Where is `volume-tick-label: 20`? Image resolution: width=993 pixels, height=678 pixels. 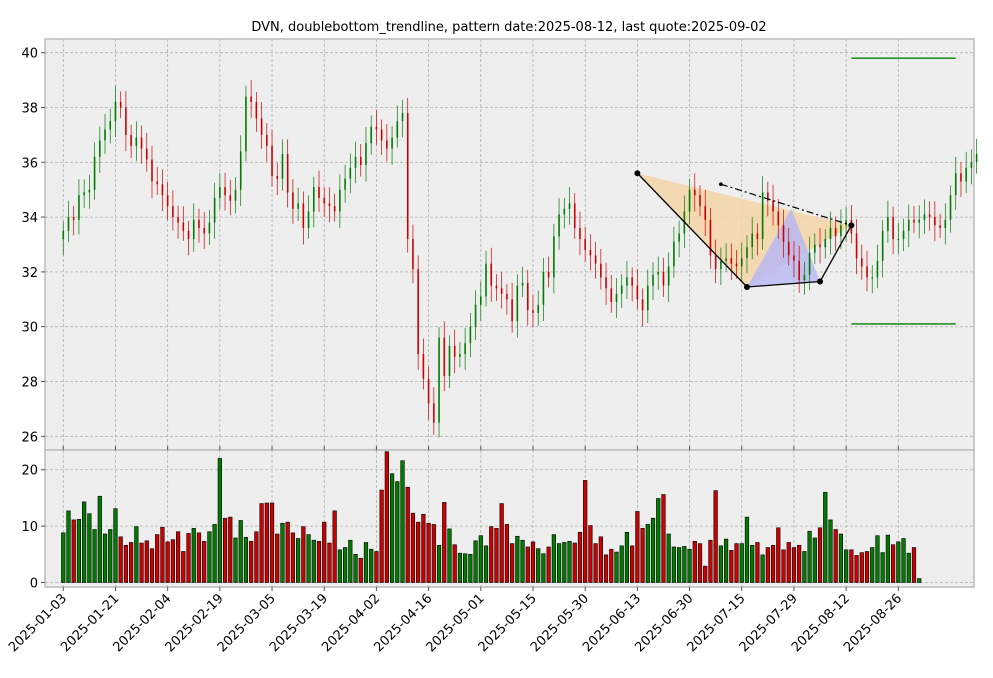 volume-tick-label: 20 is located at coordinates (29, 471).